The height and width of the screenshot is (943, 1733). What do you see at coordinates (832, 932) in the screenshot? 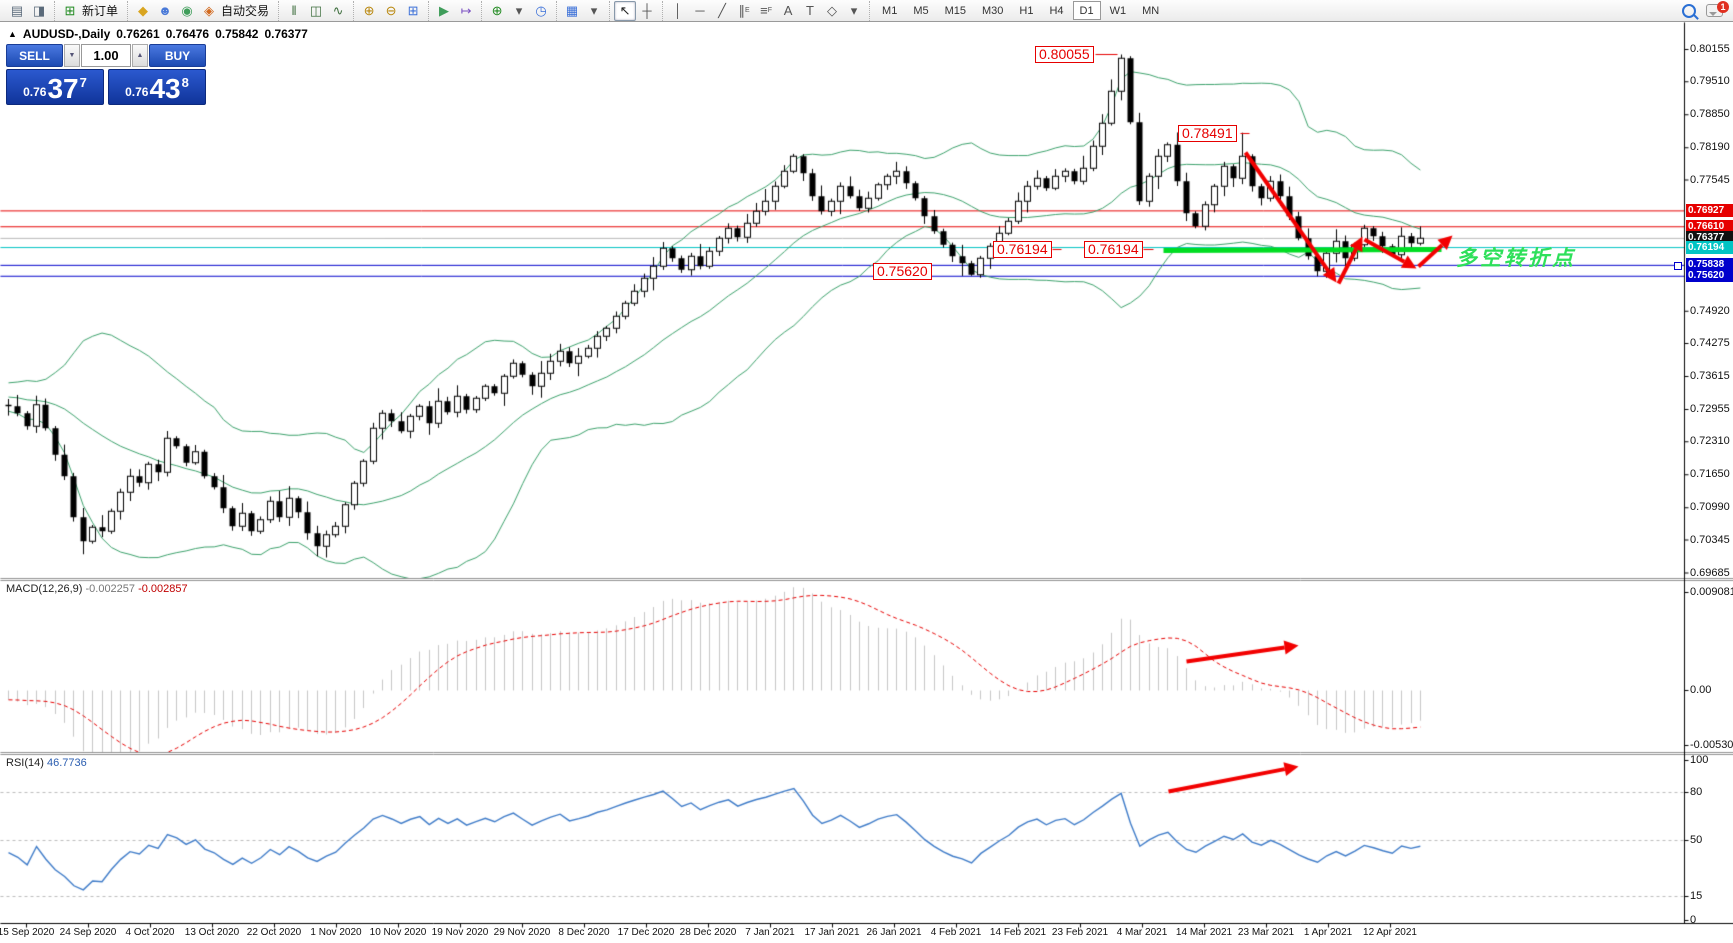
I see `date-label: 17 Jan 2021` at bounding box center [832, 932].